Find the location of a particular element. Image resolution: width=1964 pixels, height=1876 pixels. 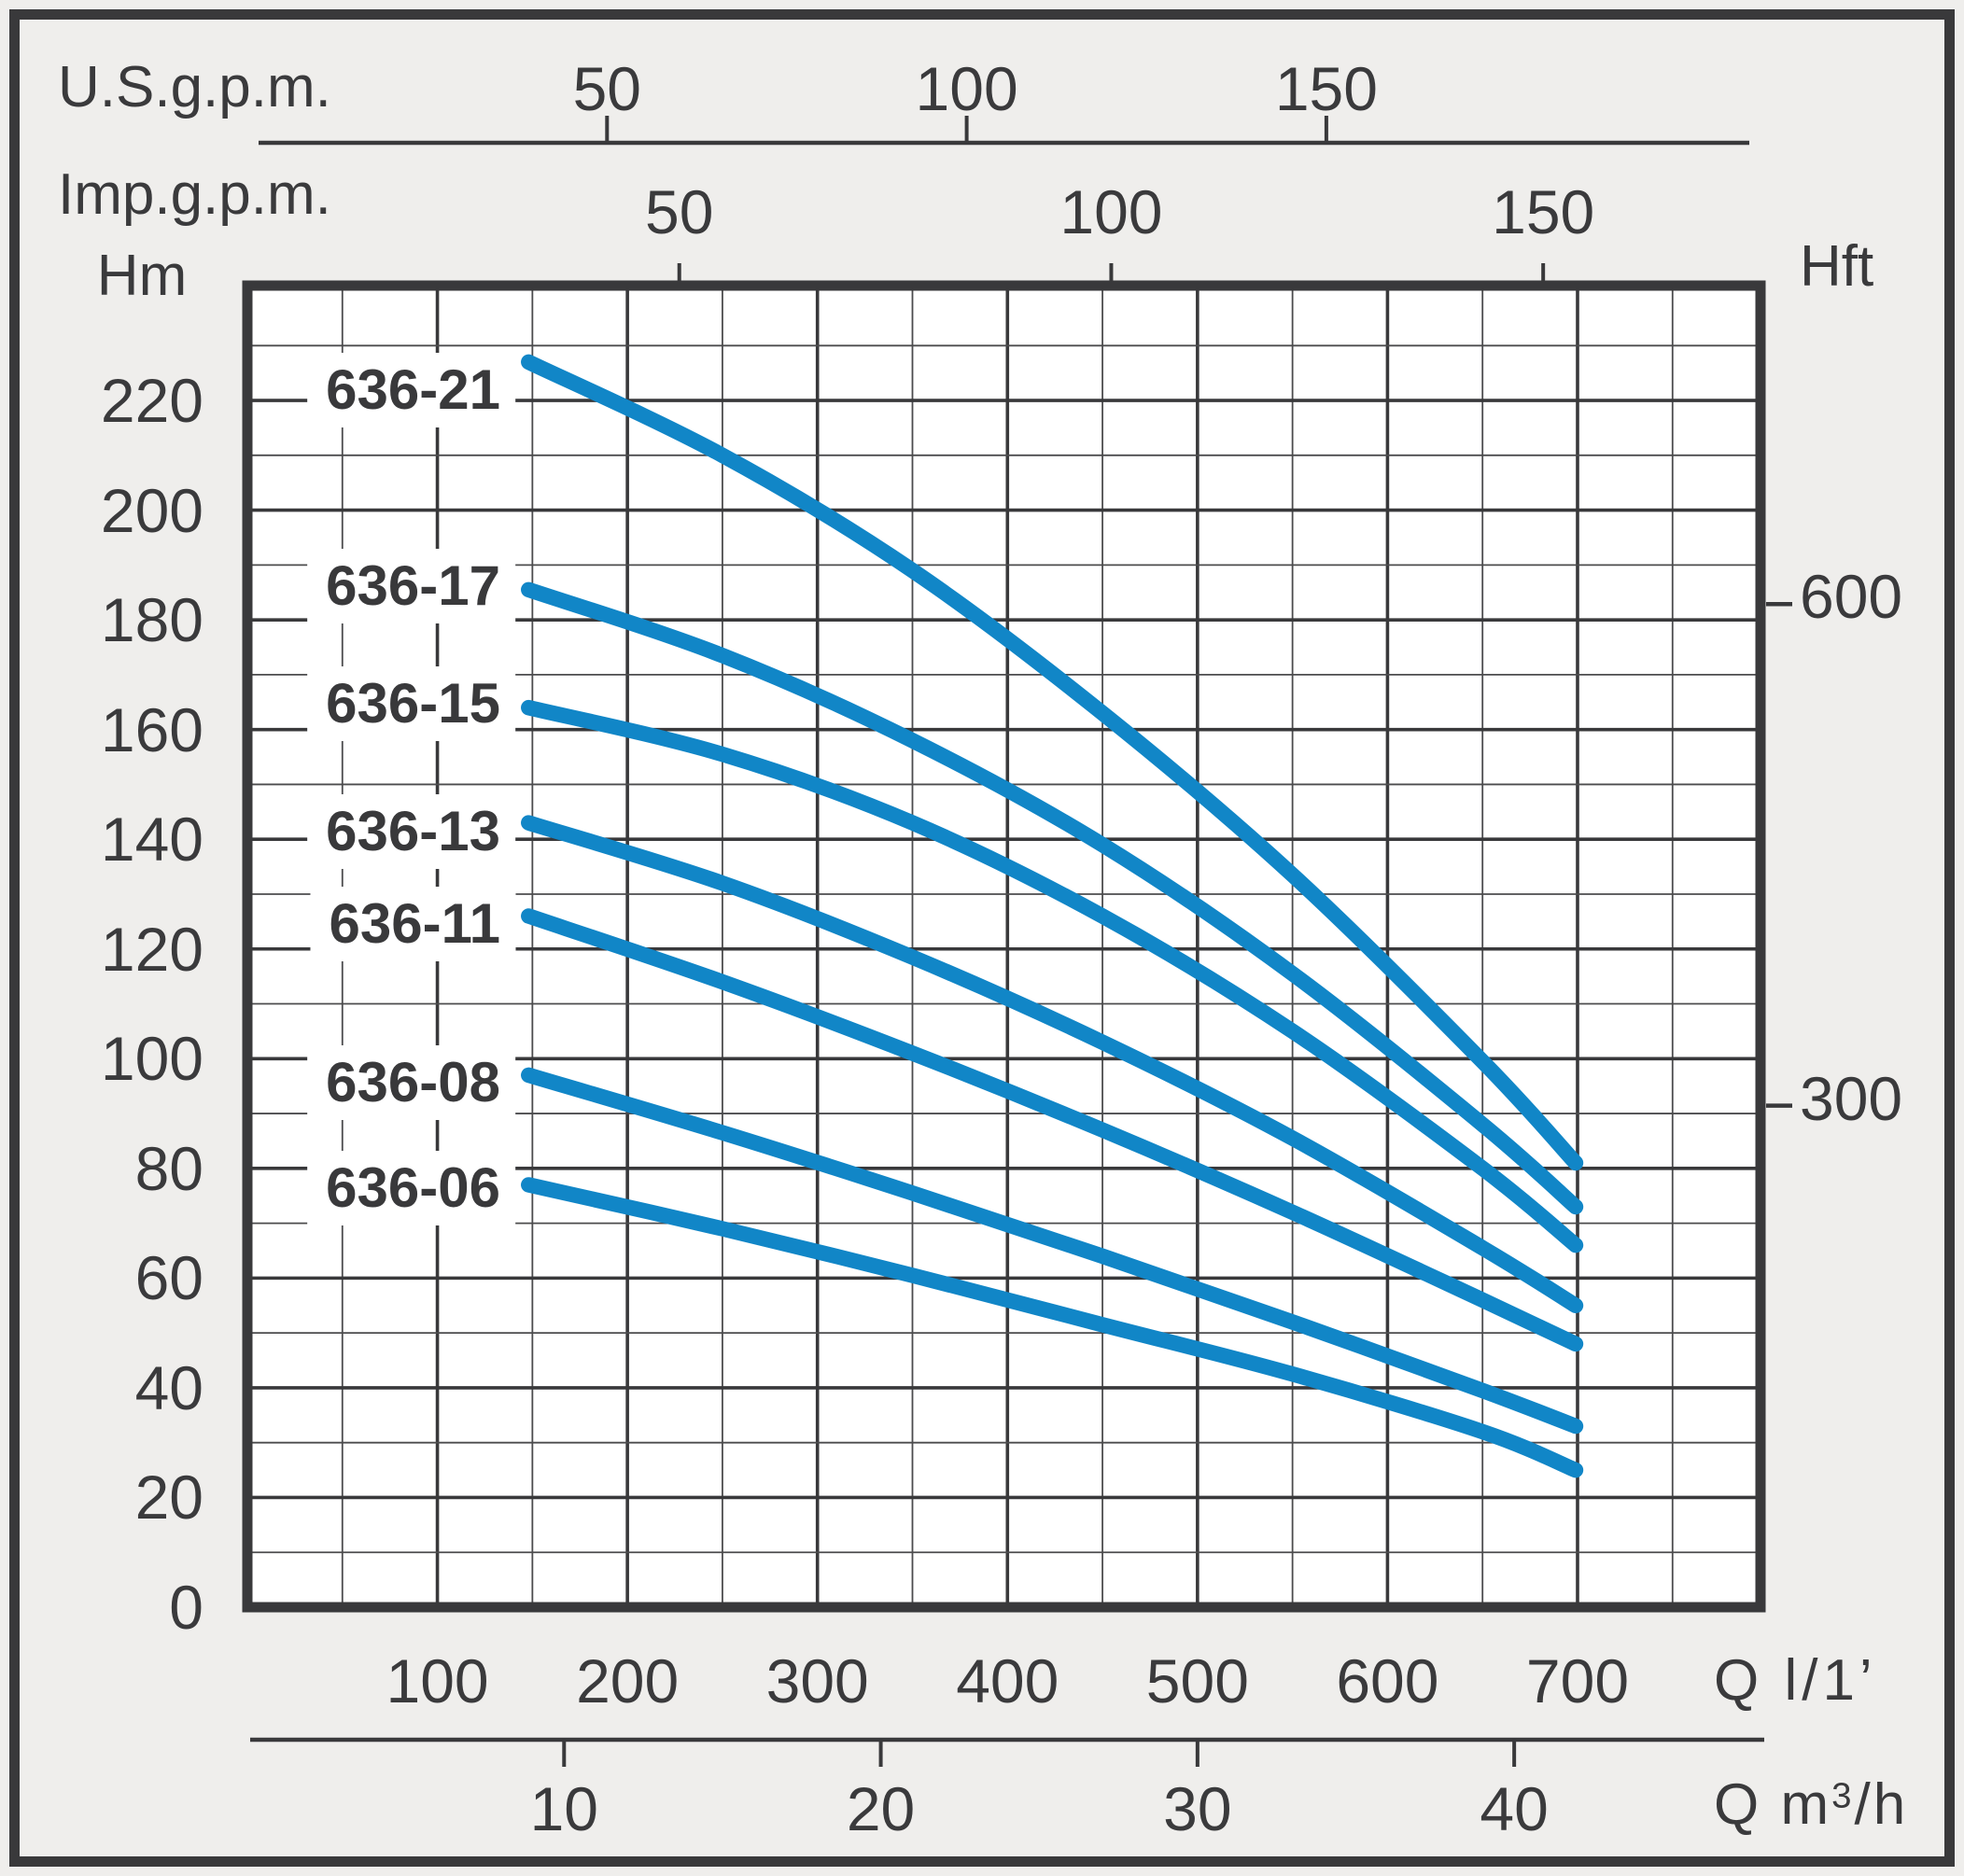

head-meters-axis-title: Hm is located at coordinates (142, 276).